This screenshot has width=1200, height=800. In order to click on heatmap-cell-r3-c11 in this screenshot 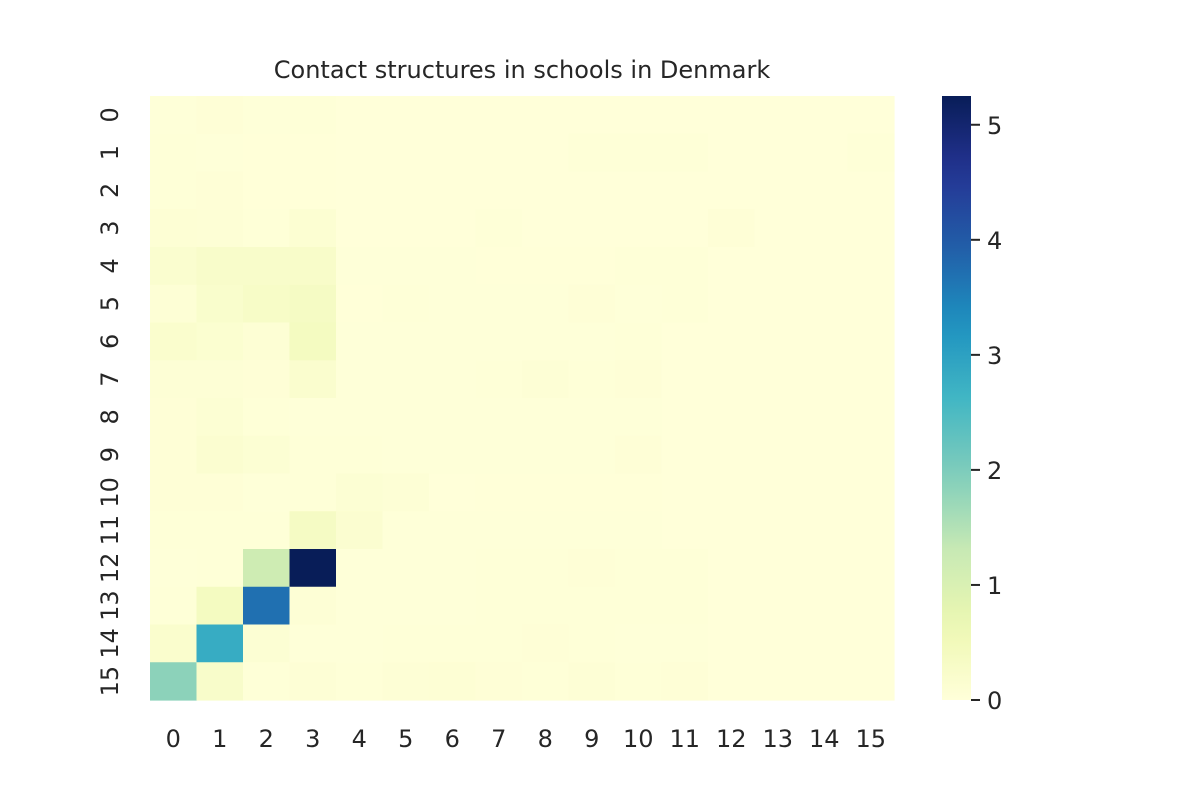, I will do `click(685, 228)`.